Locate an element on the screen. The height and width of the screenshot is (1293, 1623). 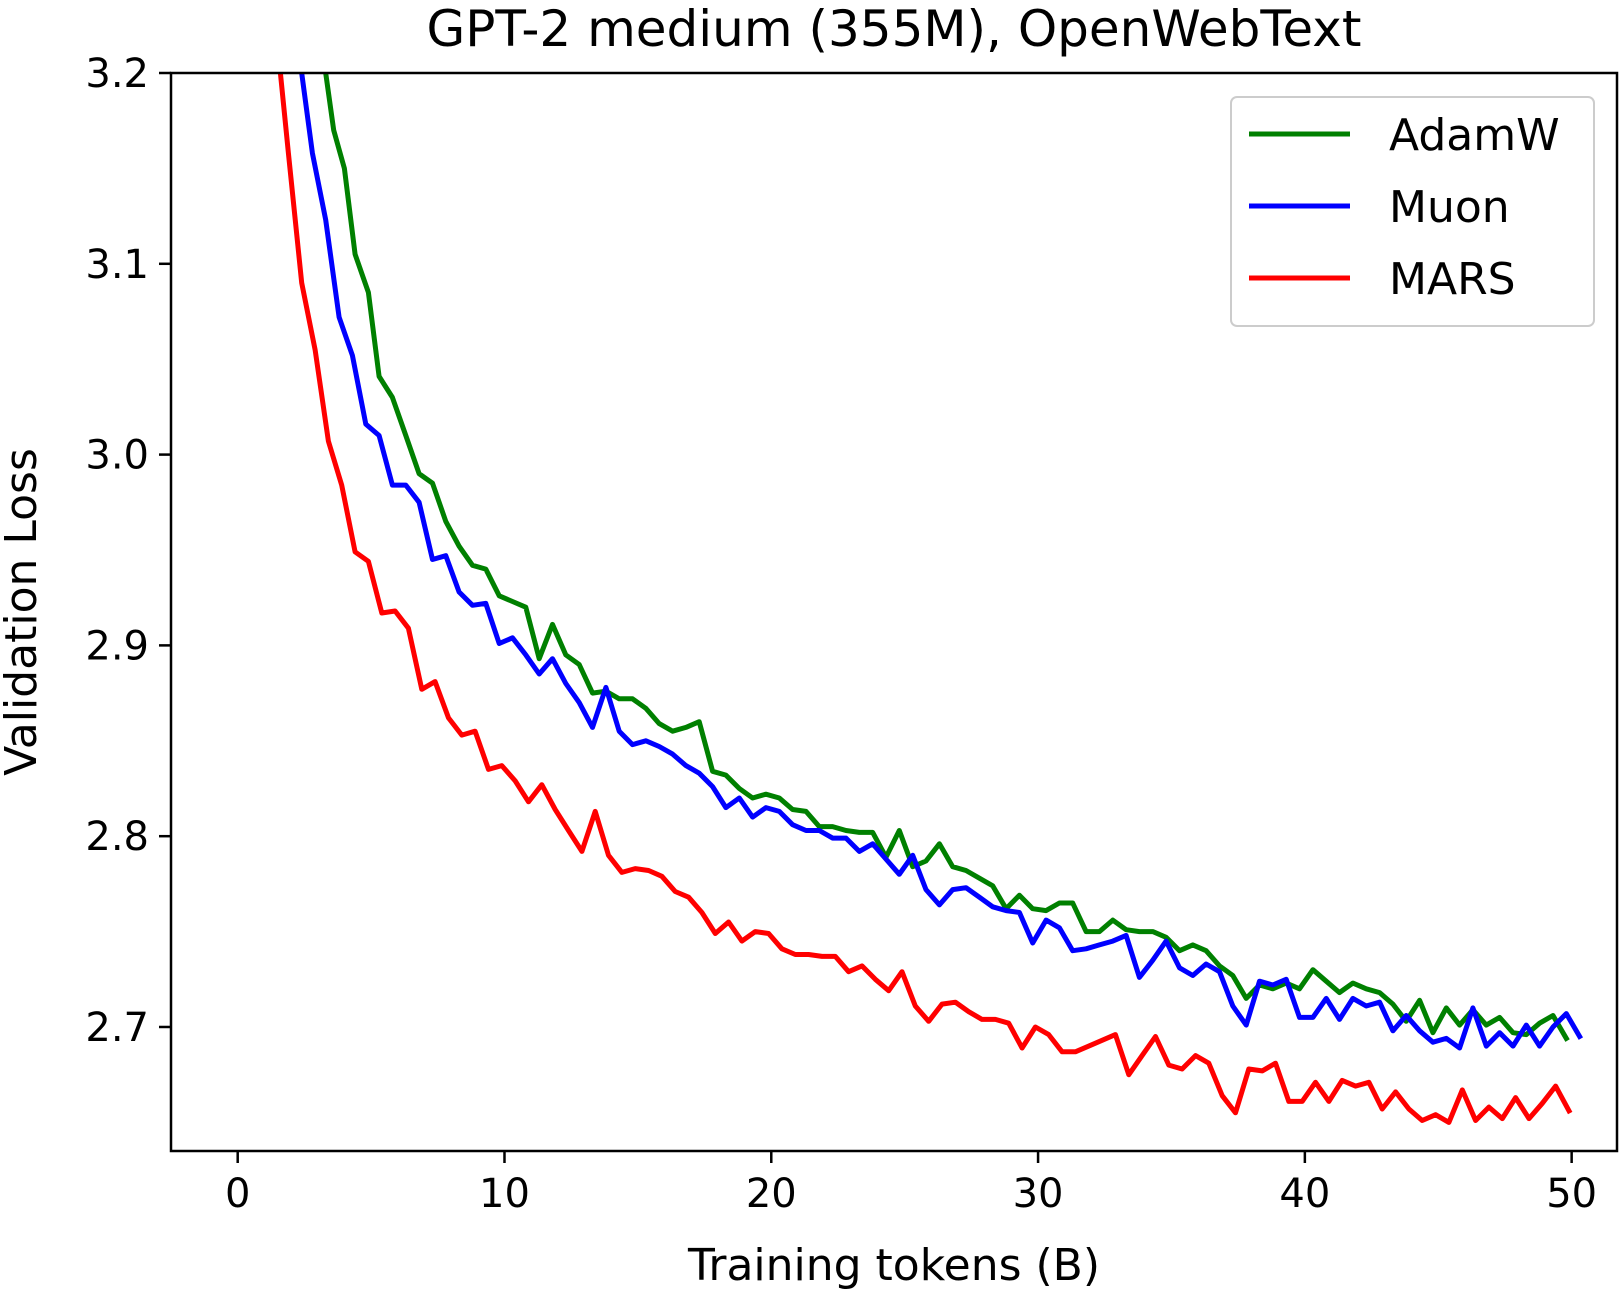
y-tick-label: 3.1 is located at coordinates (117, 265).